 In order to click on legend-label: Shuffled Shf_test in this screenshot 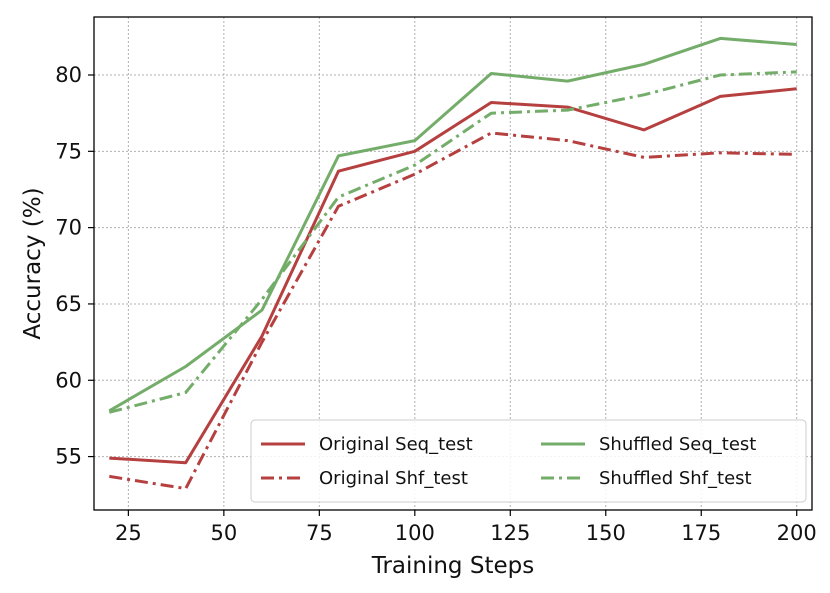, I will do `click(675, 478)`.